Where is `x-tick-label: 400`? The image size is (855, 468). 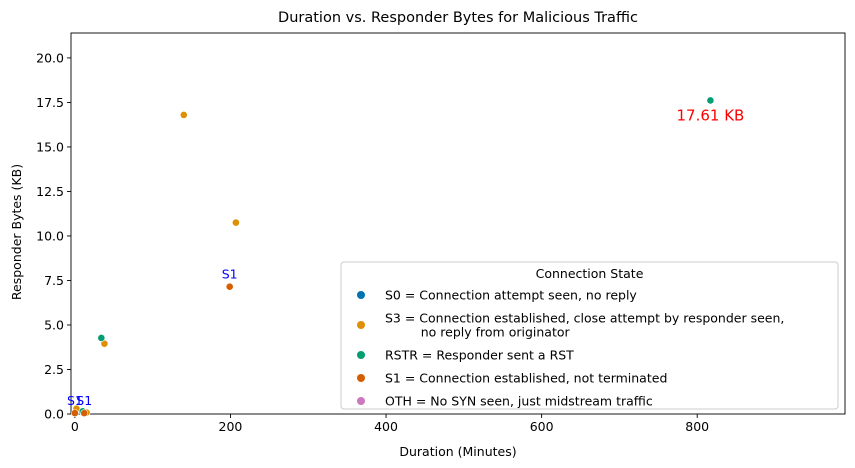 x-tick-label: 400 is located at coordinates (386, 426).